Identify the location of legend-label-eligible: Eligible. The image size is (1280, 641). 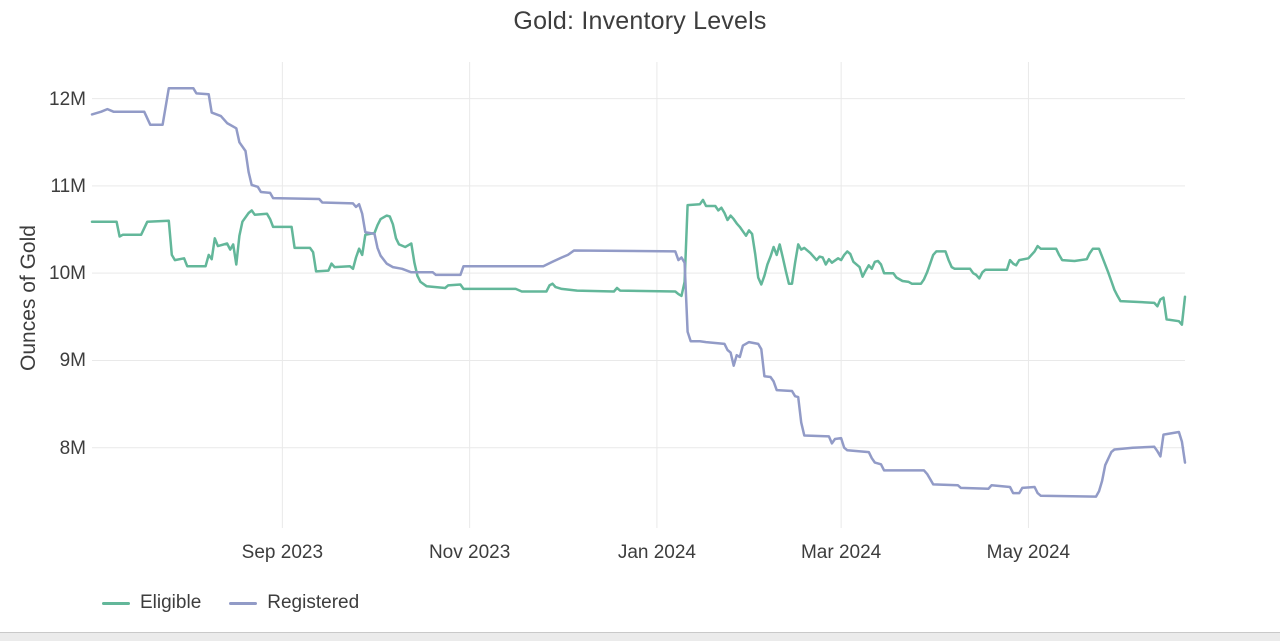
(171, 602).